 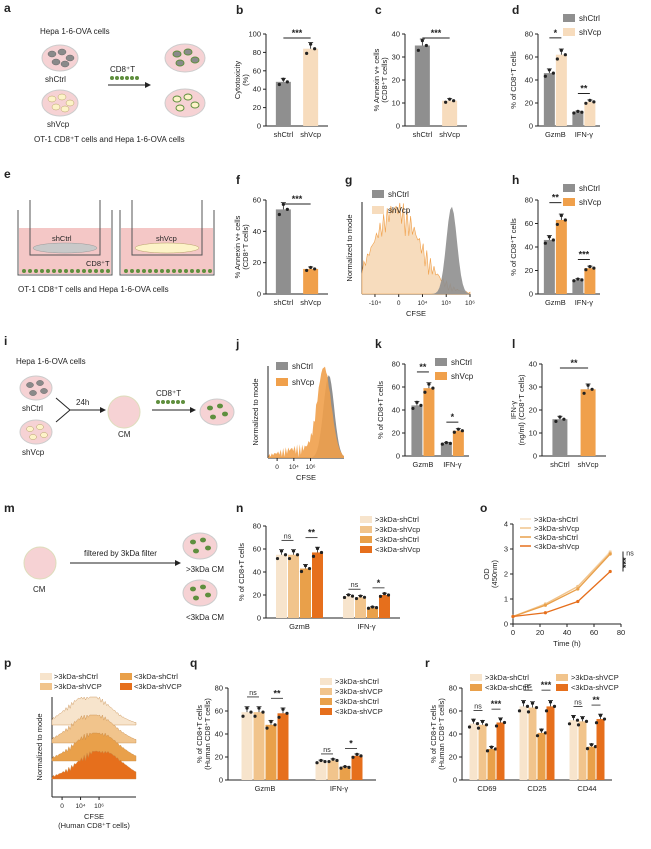 I want to click on l-bar-shCtrl, so click(x=560, y=437).